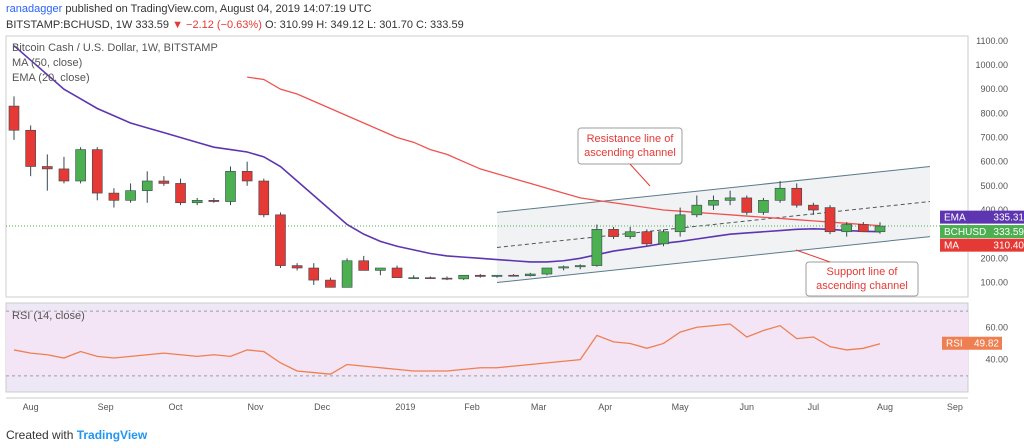 This screenshot has width=1024, height=448. What do you see at coordinates (630, 153) in the screenshot?
I see `resistance-callout-line: ascending channel` at bounding box center [630, 153].